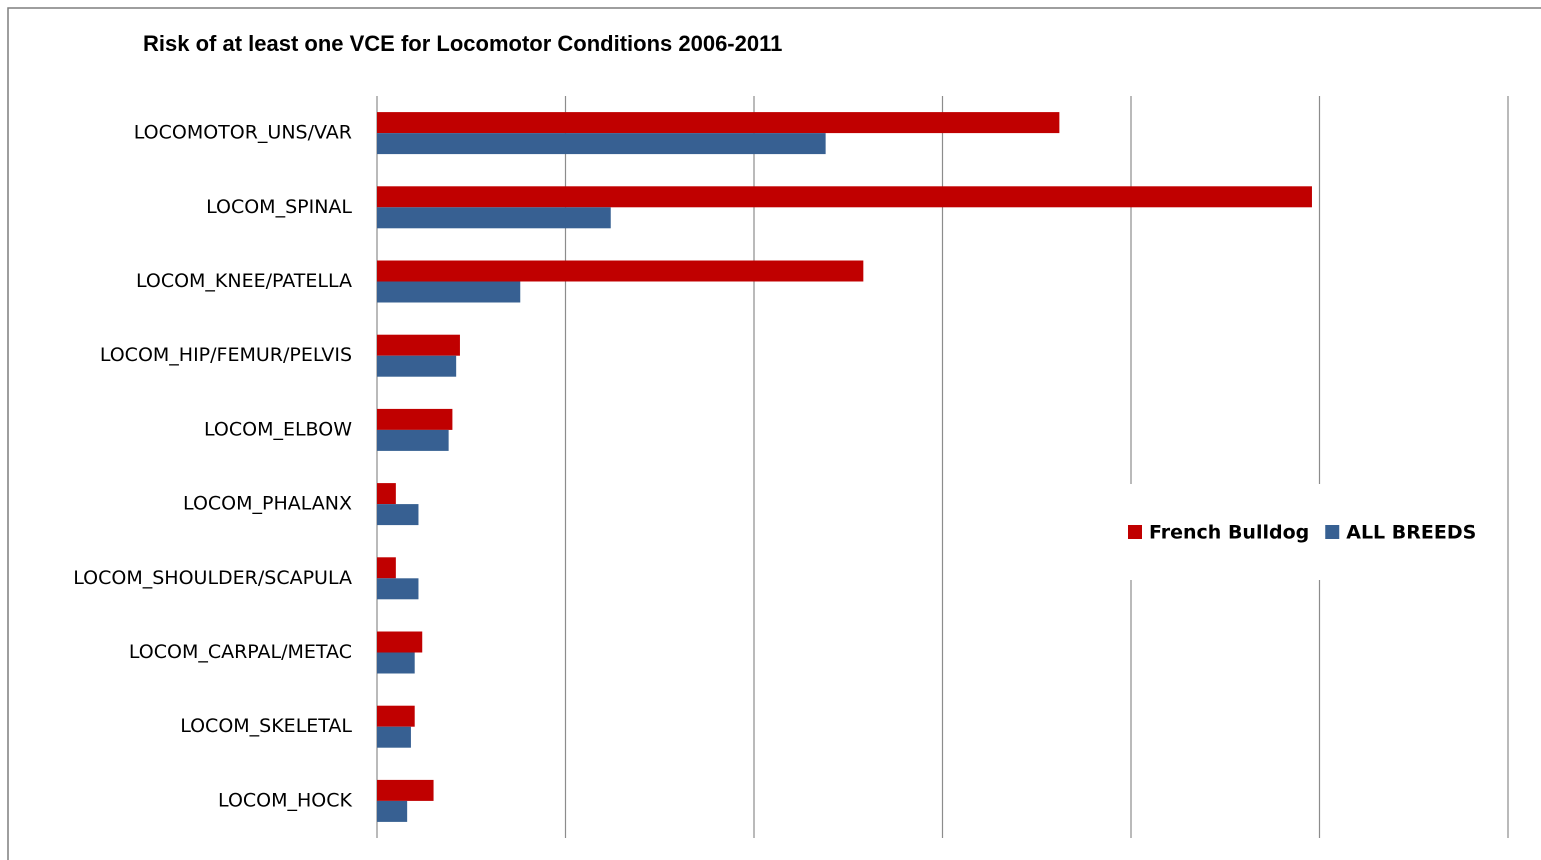 The width and height of the screenshot is (1541, 860). Describe the element at coordinates (240, 652) in the screenshot. I see `y-tick-label: LOCOM_CARPAL/METAC` at that location.